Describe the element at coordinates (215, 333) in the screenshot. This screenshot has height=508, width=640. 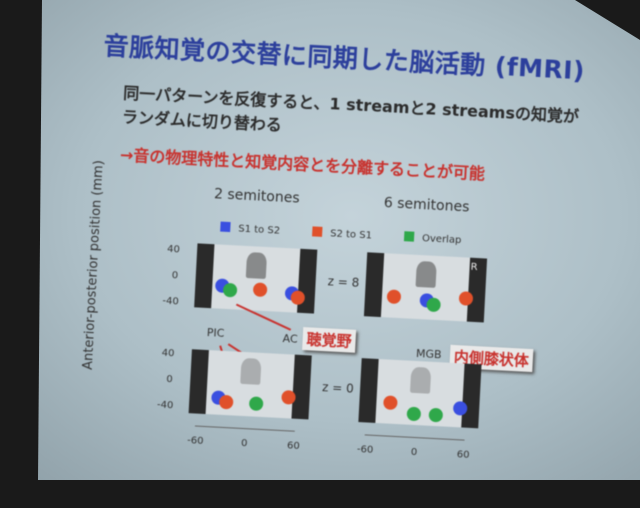
I see `label-pic: PIC` at that location.